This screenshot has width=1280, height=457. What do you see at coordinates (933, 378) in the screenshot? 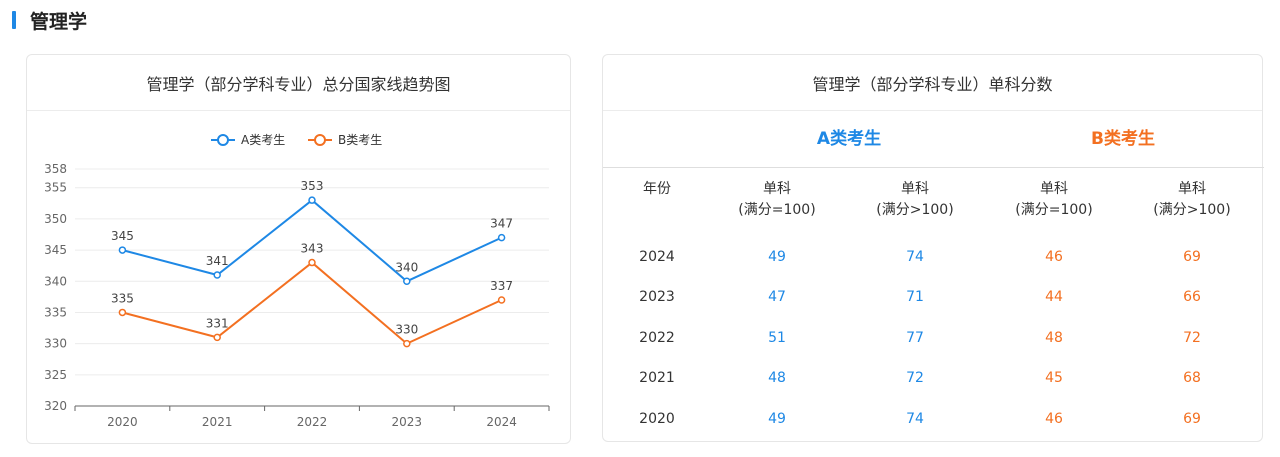
I see `table-row: 2021 48 72 45 68` at bounding box center [933, 378].